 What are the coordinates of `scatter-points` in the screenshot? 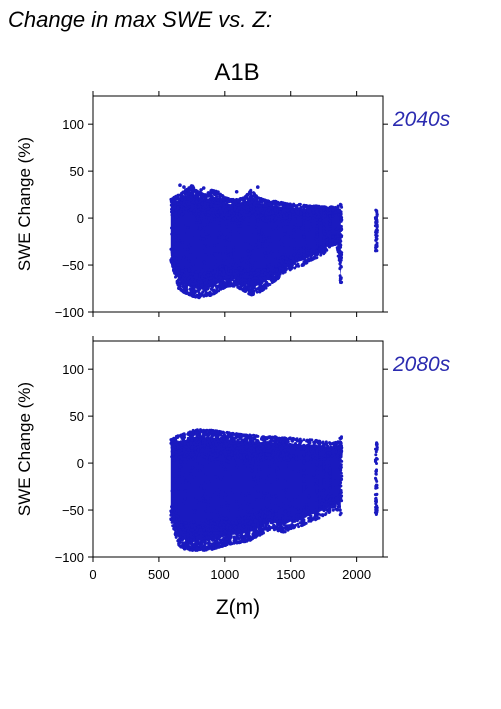 It's located at (274, 490).